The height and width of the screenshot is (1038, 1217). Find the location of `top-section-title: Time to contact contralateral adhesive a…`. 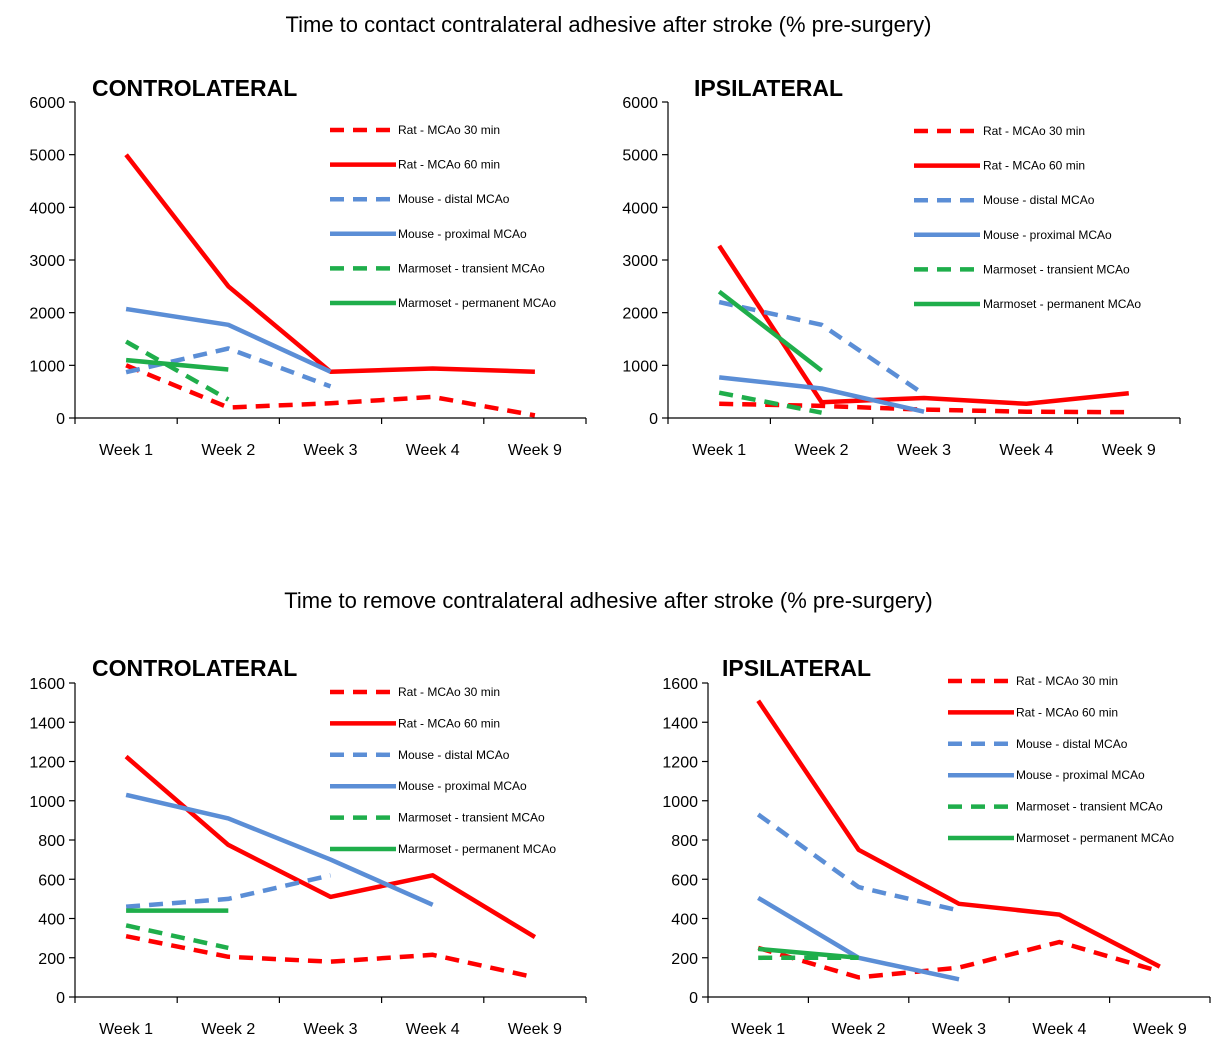

top-section-title: Time to contact contralateral adhesive a… is located at coordinates (608, 24).